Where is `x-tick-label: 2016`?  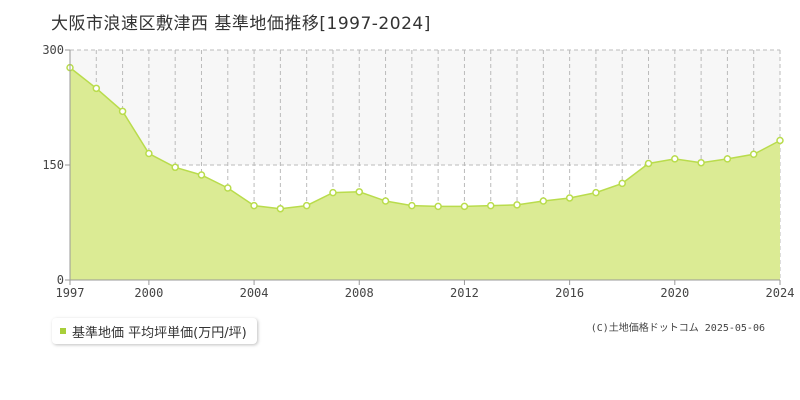 x-tick-label: 2016 is located at coordinates (569, 293).